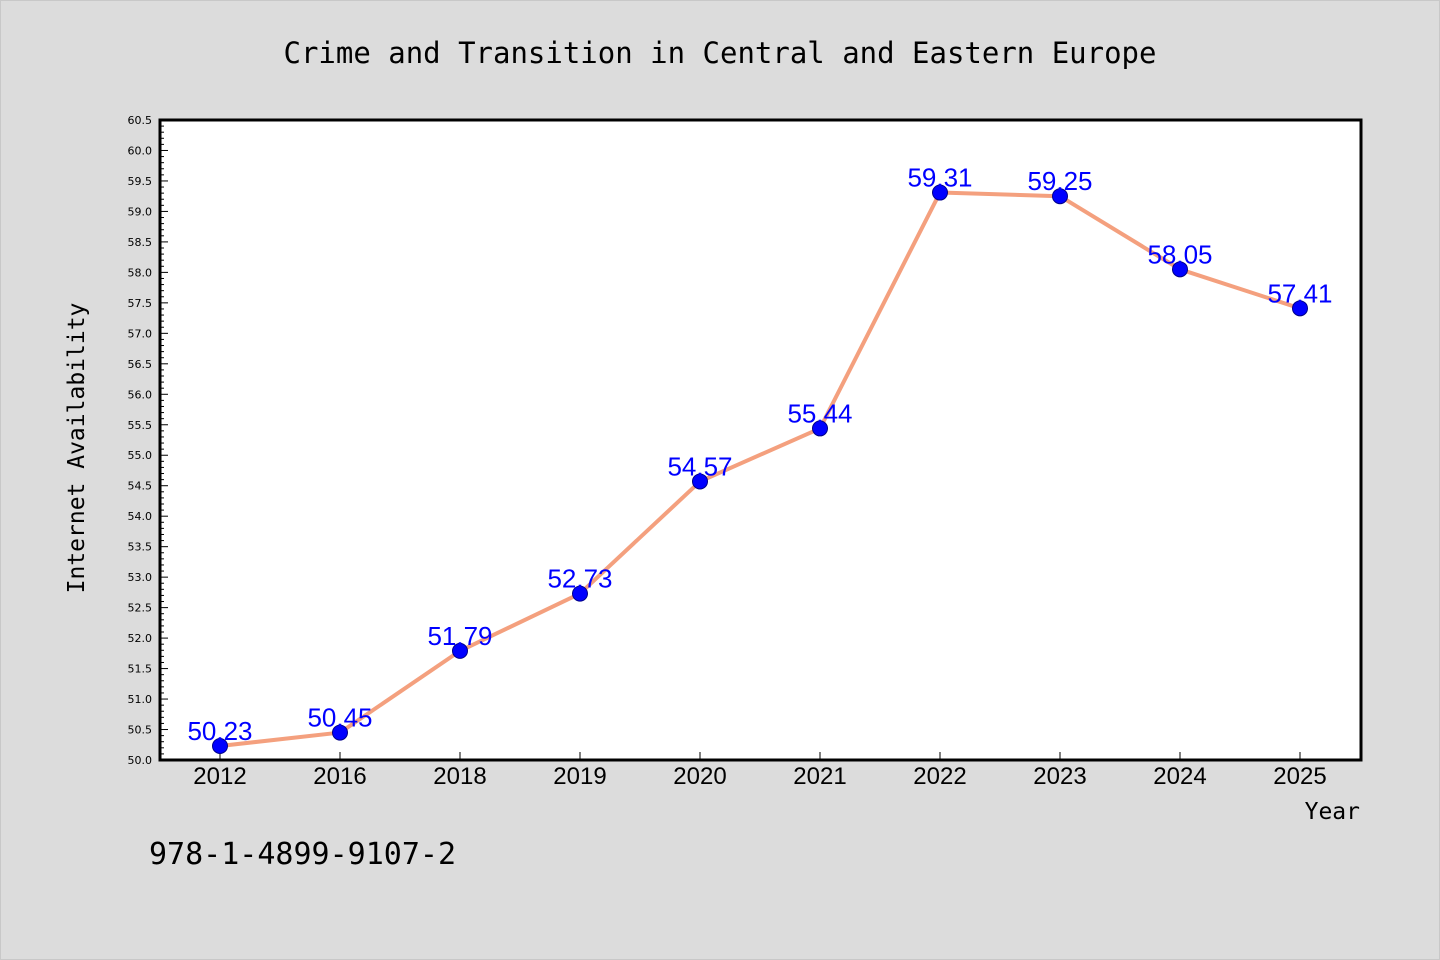 The image size is (1440, 960). Describe the element at coordinates (140, 638) in the screenshot. I see `y-tick-label: 52.0` at that location.